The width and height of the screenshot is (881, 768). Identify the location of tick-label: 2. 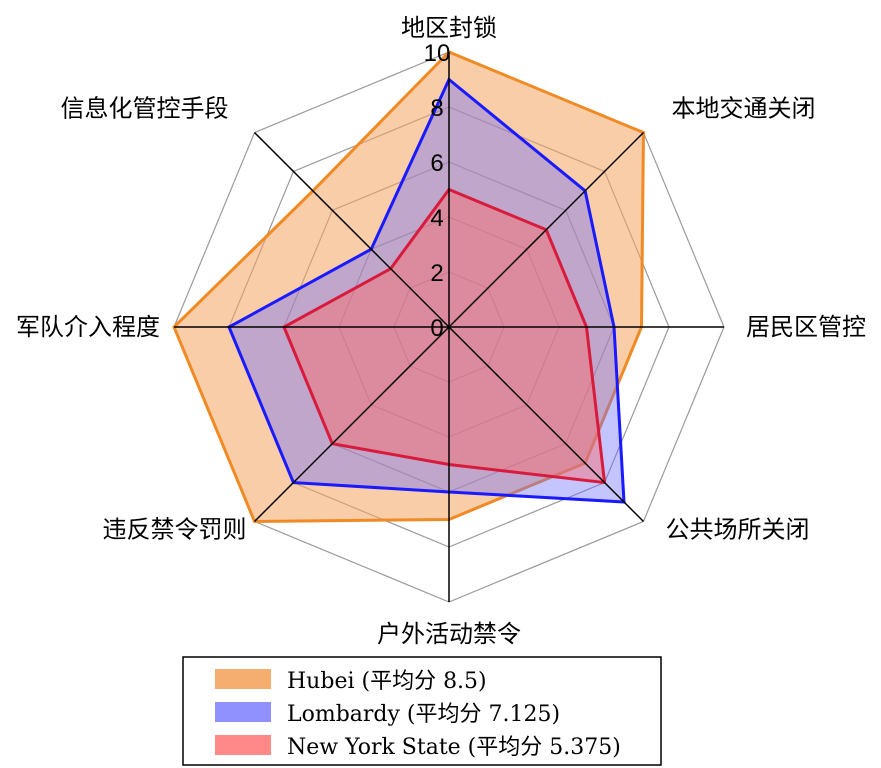
(436, 273).